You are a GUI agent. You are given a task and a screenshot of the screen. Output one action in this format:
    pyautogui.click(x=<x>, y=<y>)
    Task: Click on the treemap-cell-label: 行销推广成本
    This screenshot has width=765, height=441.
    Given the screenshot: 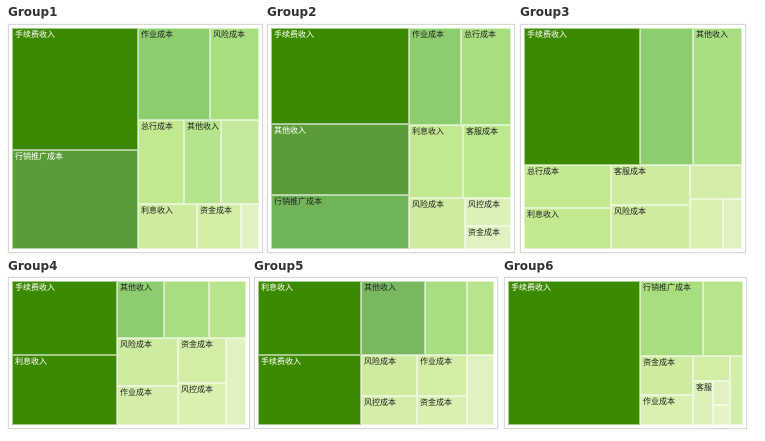 What is the action you would take?
    pyautogui.click(x=298, y=201)
    